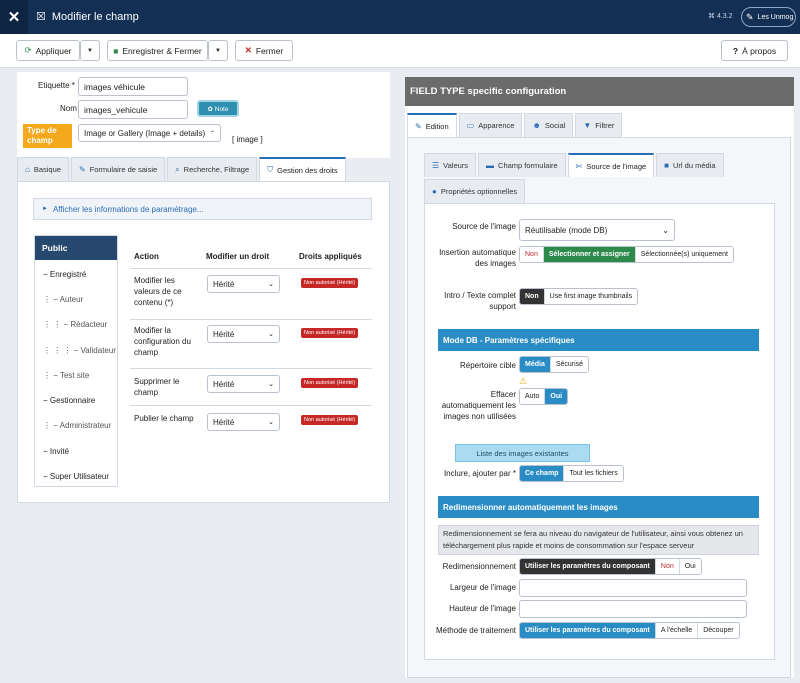 The image size is (800, 683). I want to click on autodel-options: Auto Oui, so click(544, 396).